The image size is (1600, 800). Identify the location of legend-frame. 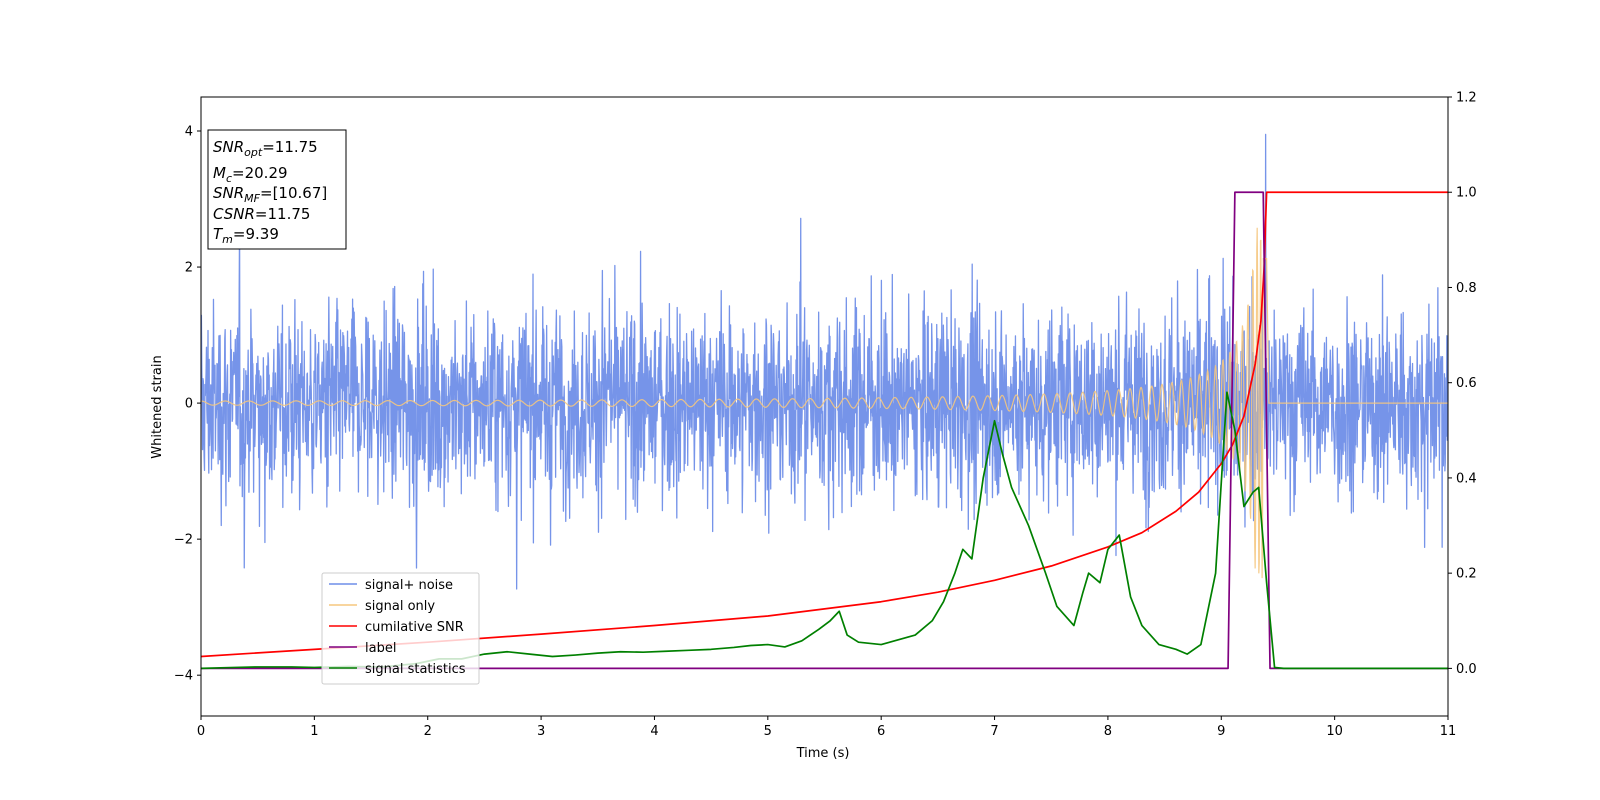
(400, 628).